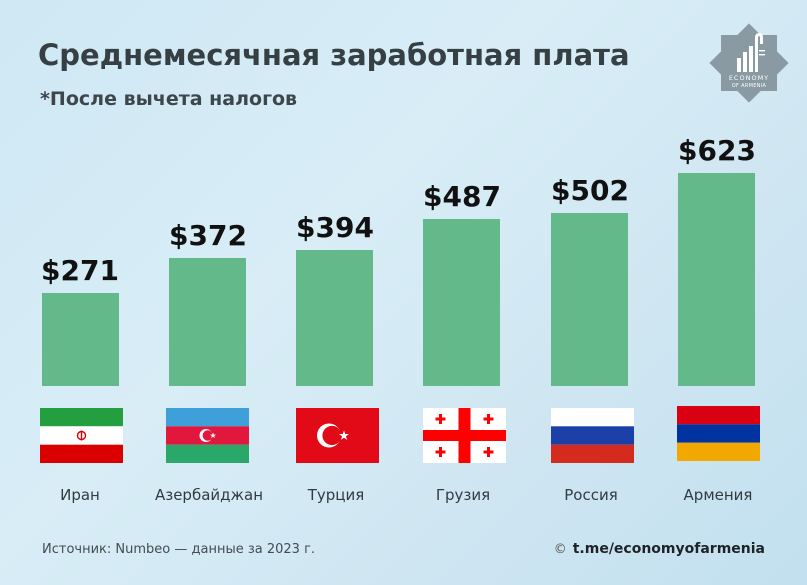 The height and width of the screenshot is (585, 807). I want to click on bar-iran, so click(80, 339).